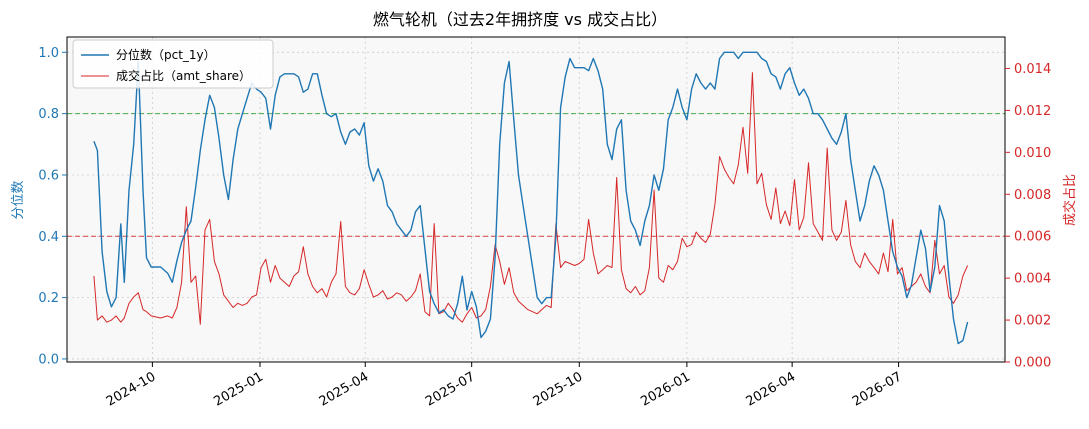  Describe the element at coordinates (166, 54) in the screenshot. I see `legend-label-pct: 分位数（pct_1y）` at that location.